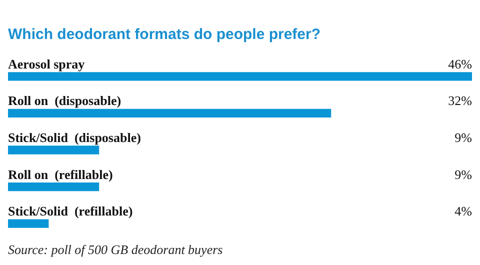 This screenshot has height=265, width=480. What do you see at coordinates (115, 250) in the screenshot?
I see `source-note: Source: poll of 500 GB deodorant buyers` at bounding box center [115, 250].